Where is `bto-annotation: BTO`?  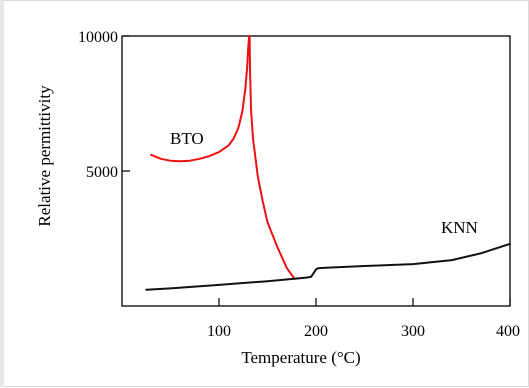
bto-annotation: BTO is located at coordinates (187, 138).